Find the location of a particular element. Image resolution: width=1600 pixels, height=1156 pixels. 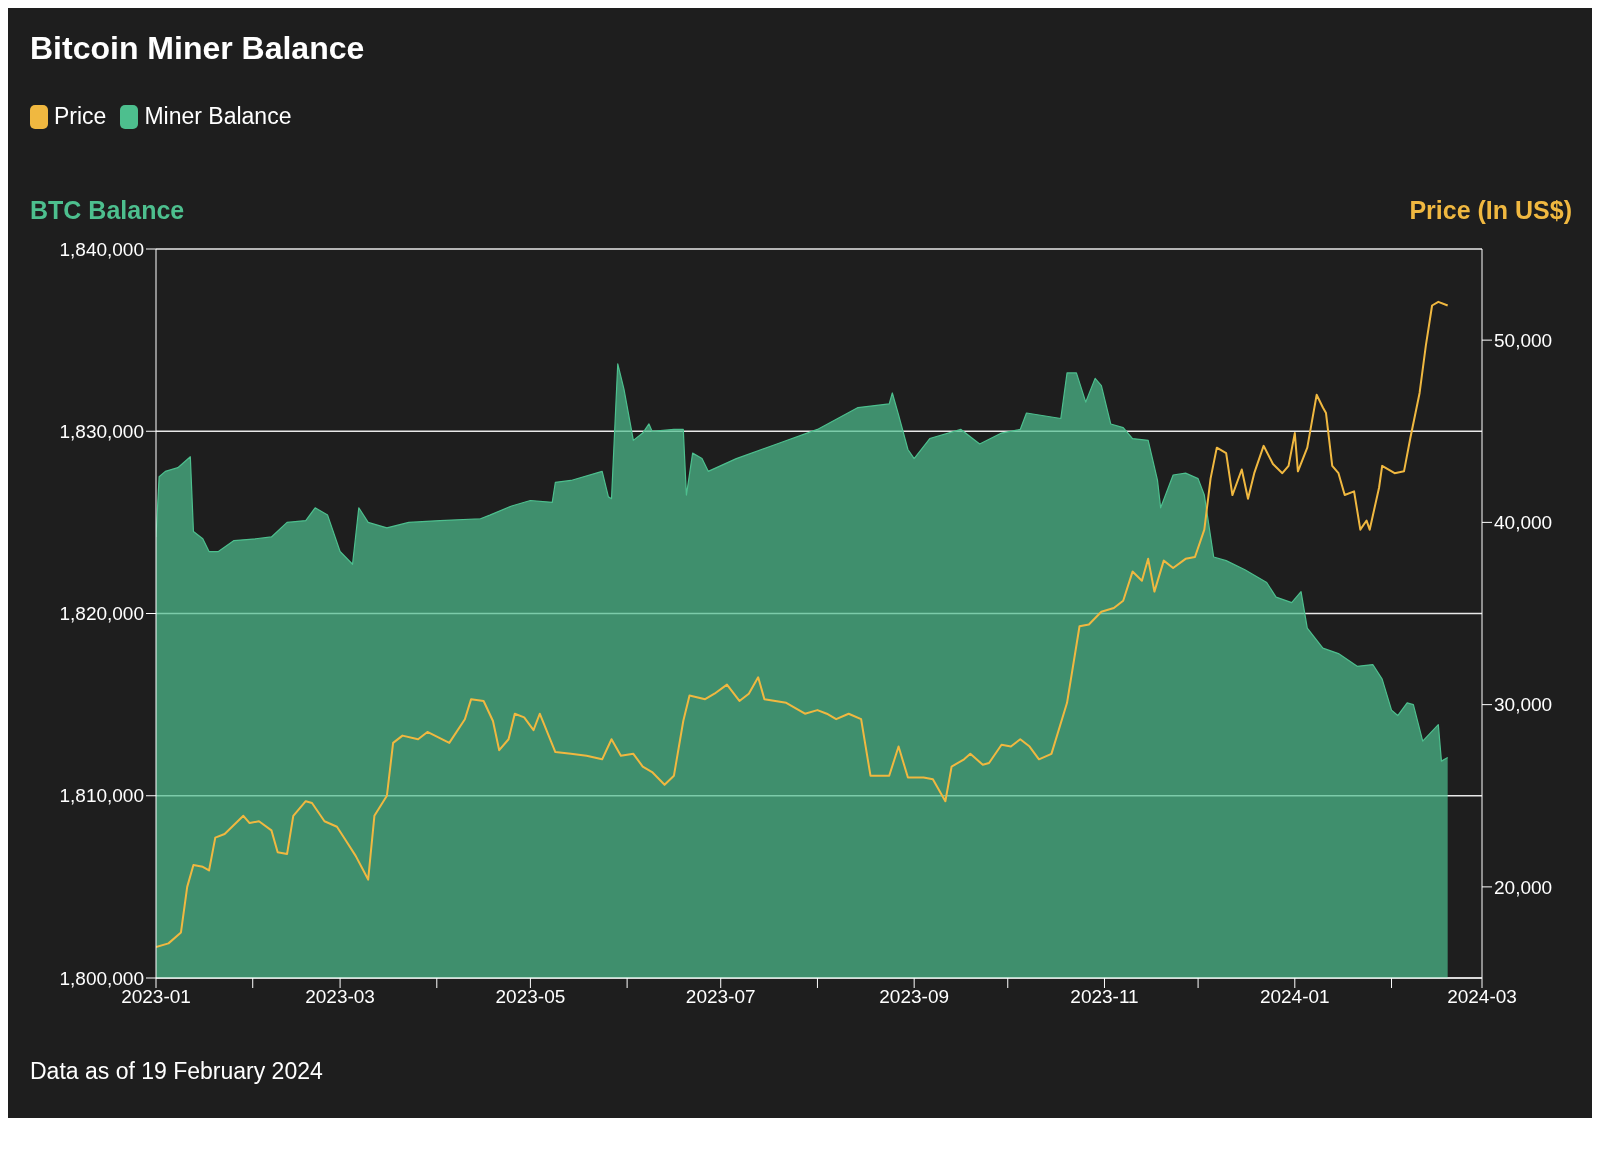

legend-label: Price is located at coordinates (80, 116).